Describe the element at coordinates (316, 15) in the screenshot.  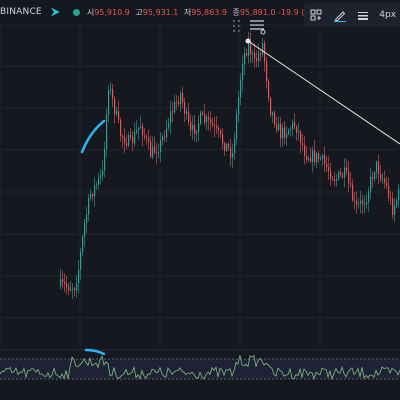
I see `grid-icon` at that location.